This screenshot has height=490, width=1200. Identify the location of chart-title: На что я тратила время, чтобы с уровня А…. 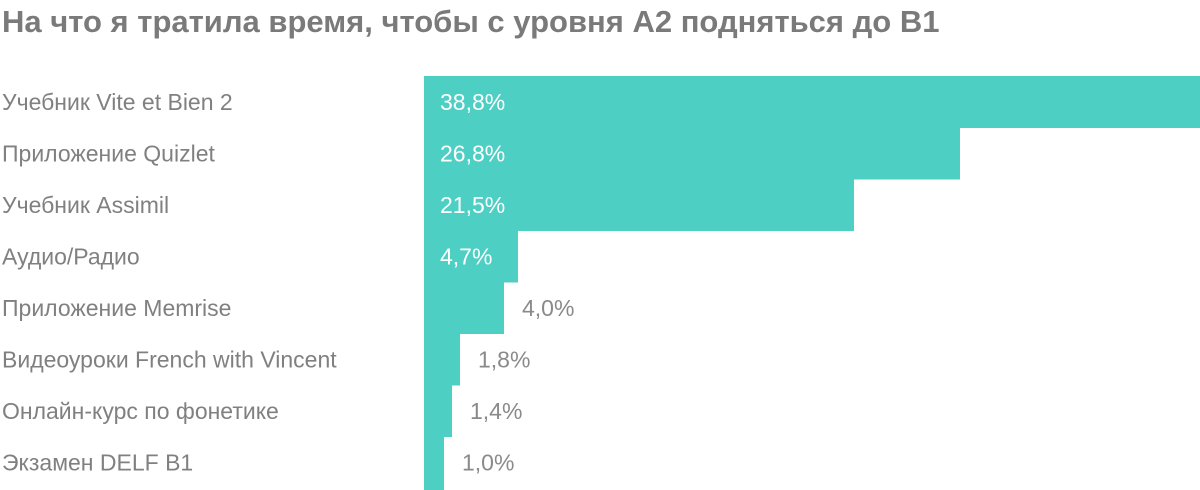
(471, 21).